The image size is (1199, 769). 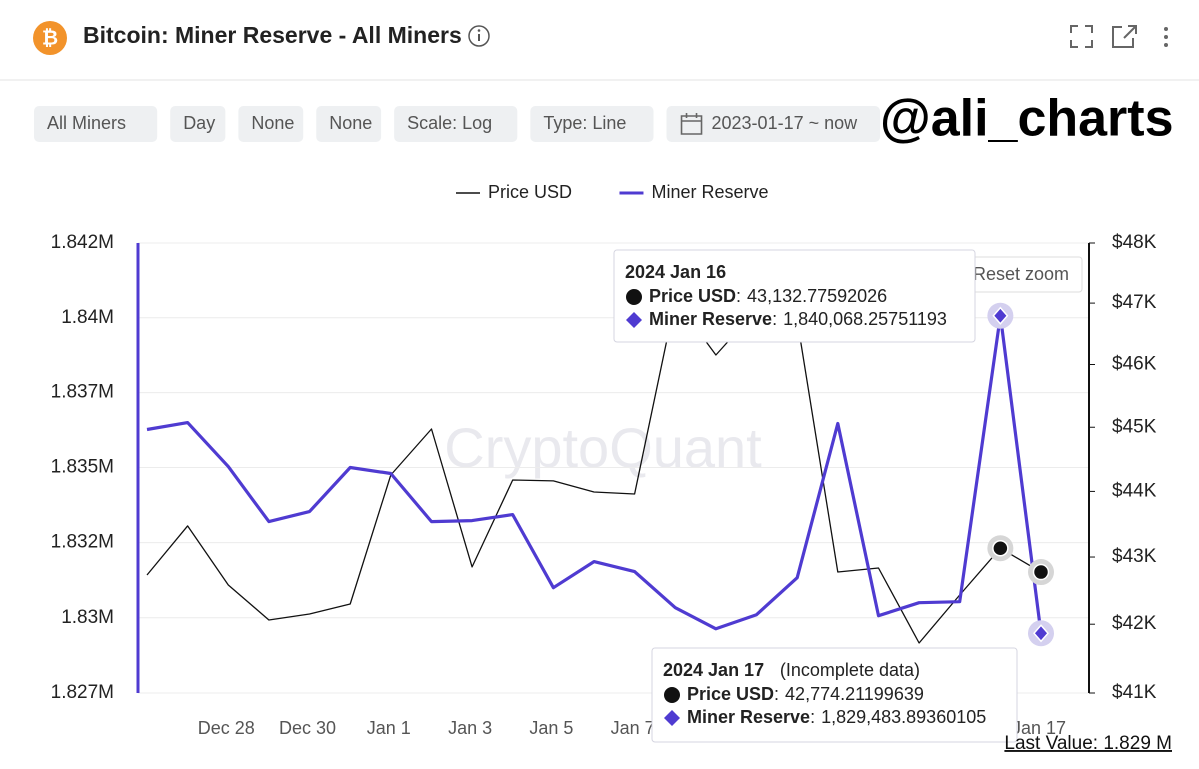 I want to click on x-tick-label: Jan 5, so click(x=551, y=728).